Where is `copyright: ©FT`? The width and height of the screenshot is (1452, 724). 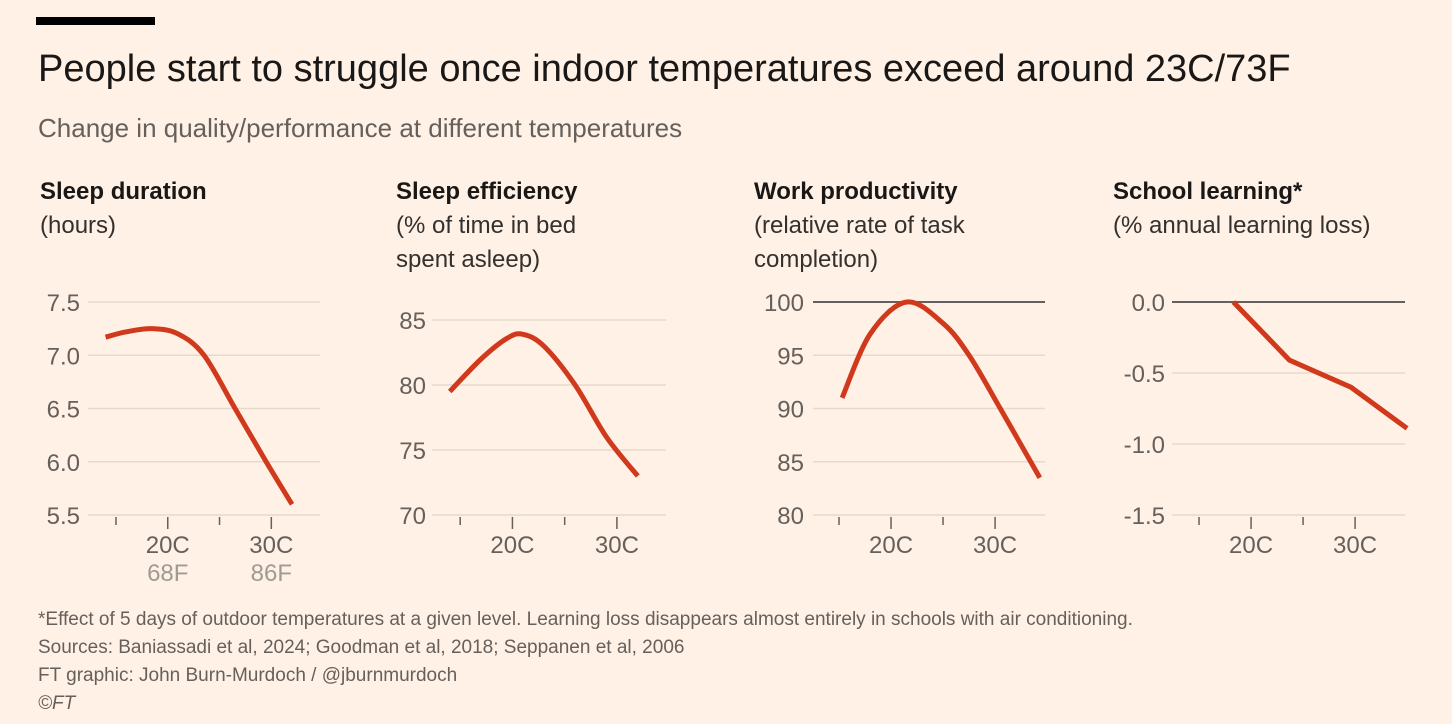 copyright: ©FT is located at coordinates (57, 703).